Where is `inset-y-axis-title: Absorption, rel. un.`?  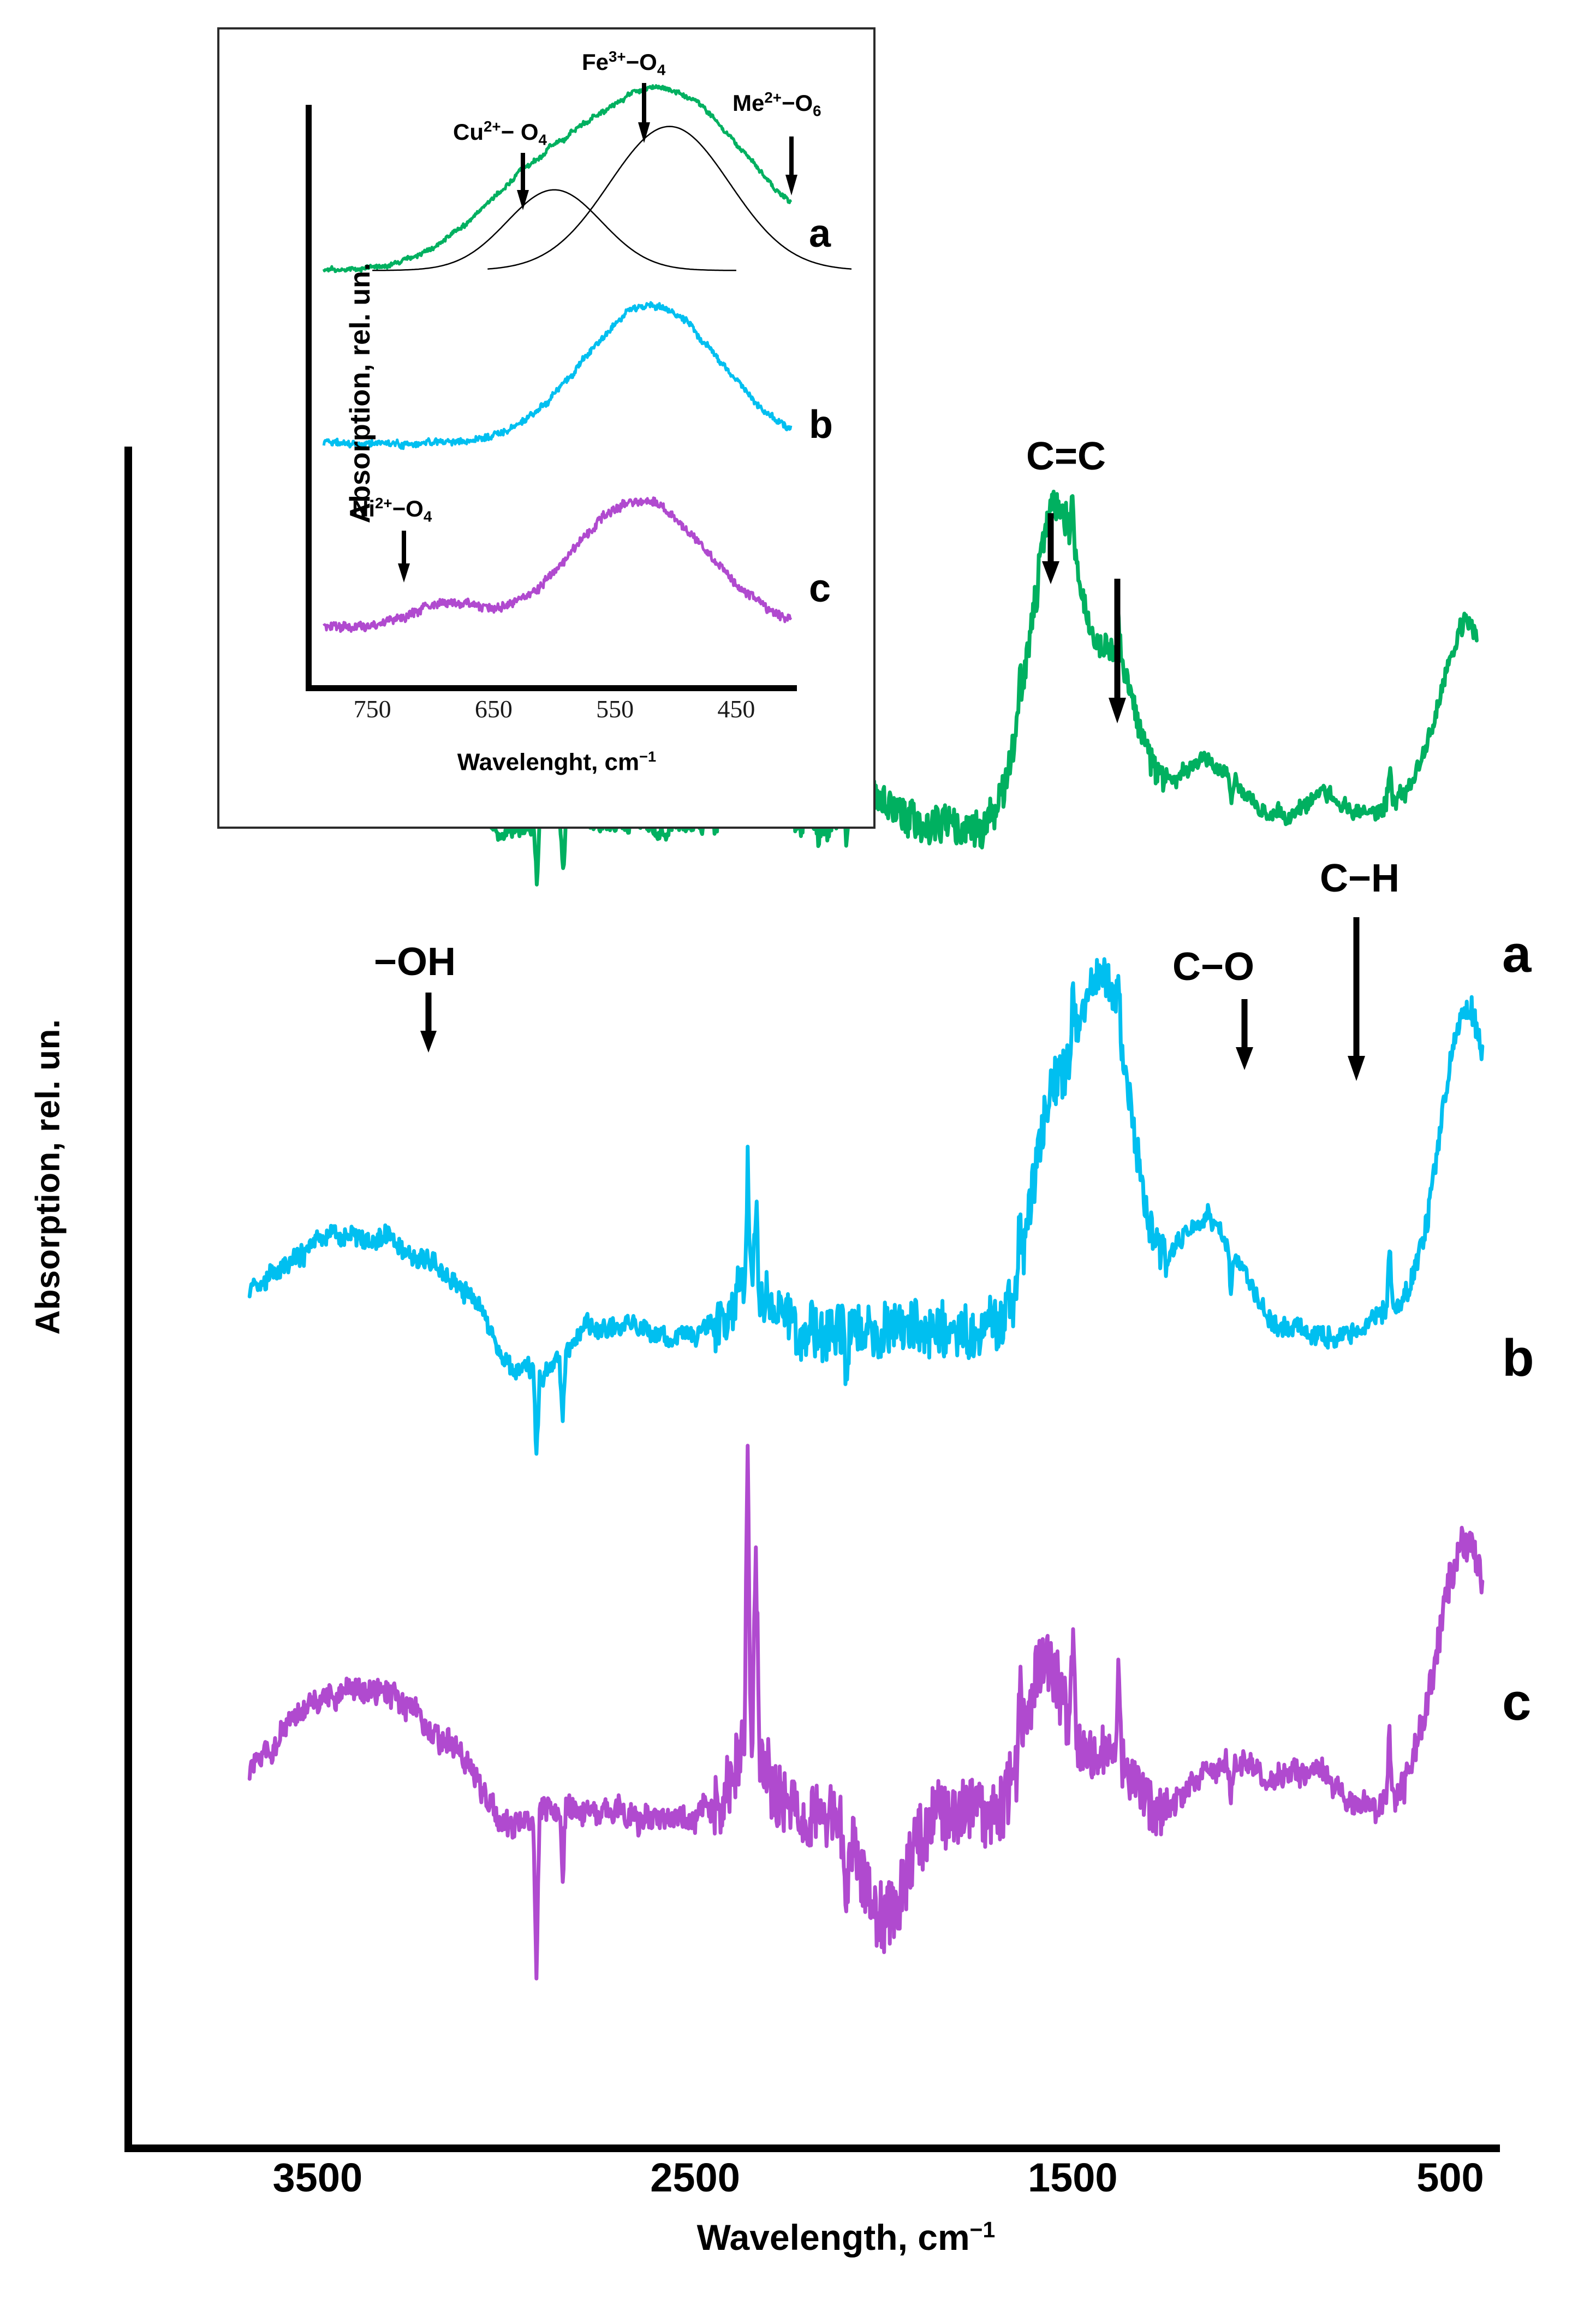
inset-y-axis-title: Absorption, rel. un. is located at coordinates (360, 393).